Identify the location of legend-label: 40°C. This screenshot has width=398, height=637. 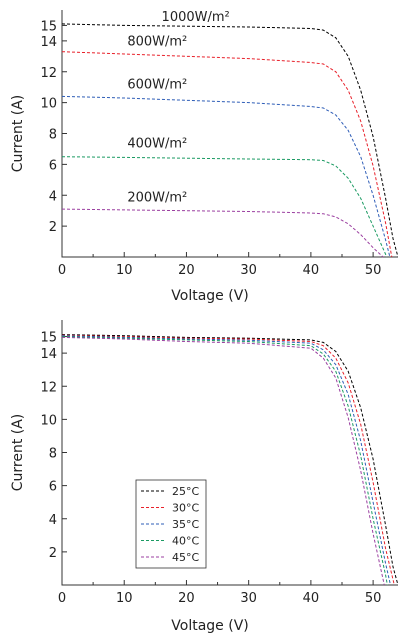
(185, 541).